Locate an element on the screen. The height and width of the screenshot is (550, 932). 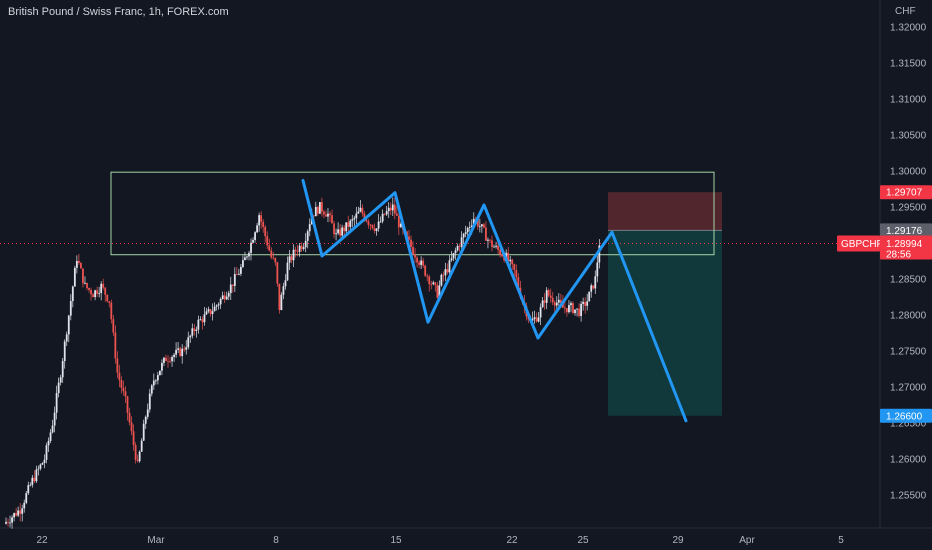
symbol-tag-bg is located at coordinates (858, 243).